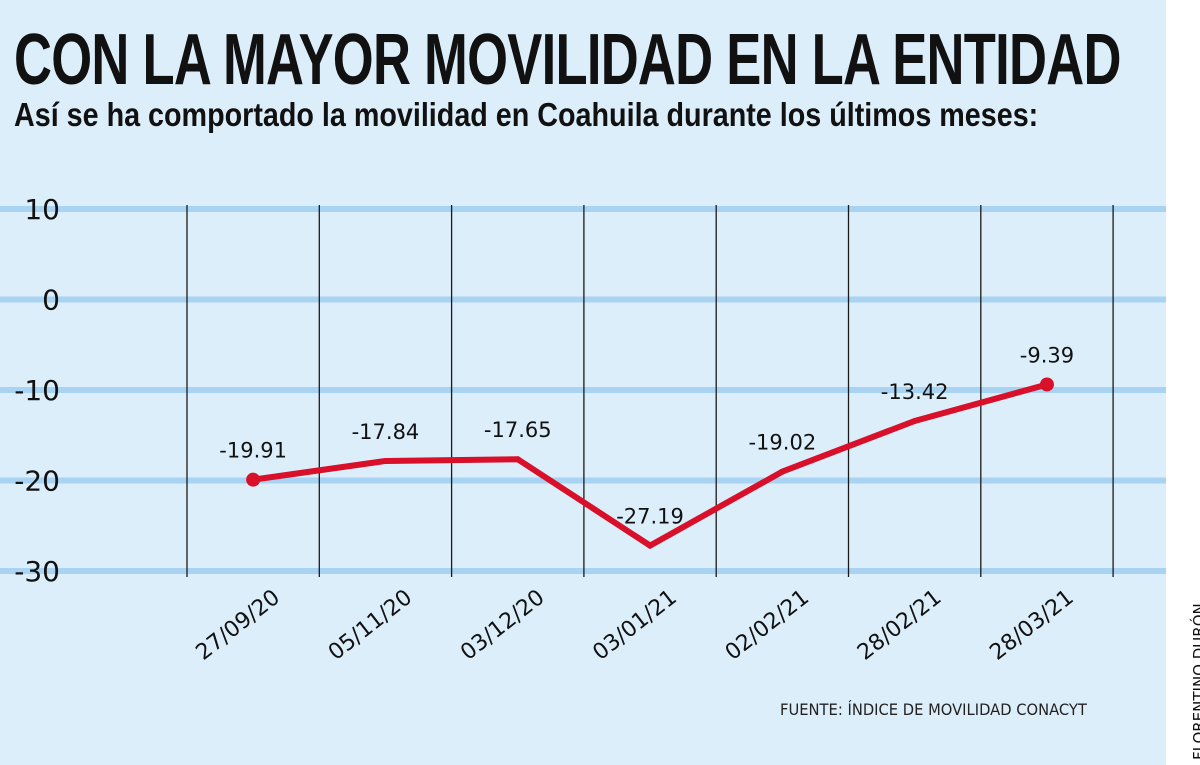 The height and width of the screenshot is (765, 1200). I want to click on data-label: -9.39, so click(1047, 355).